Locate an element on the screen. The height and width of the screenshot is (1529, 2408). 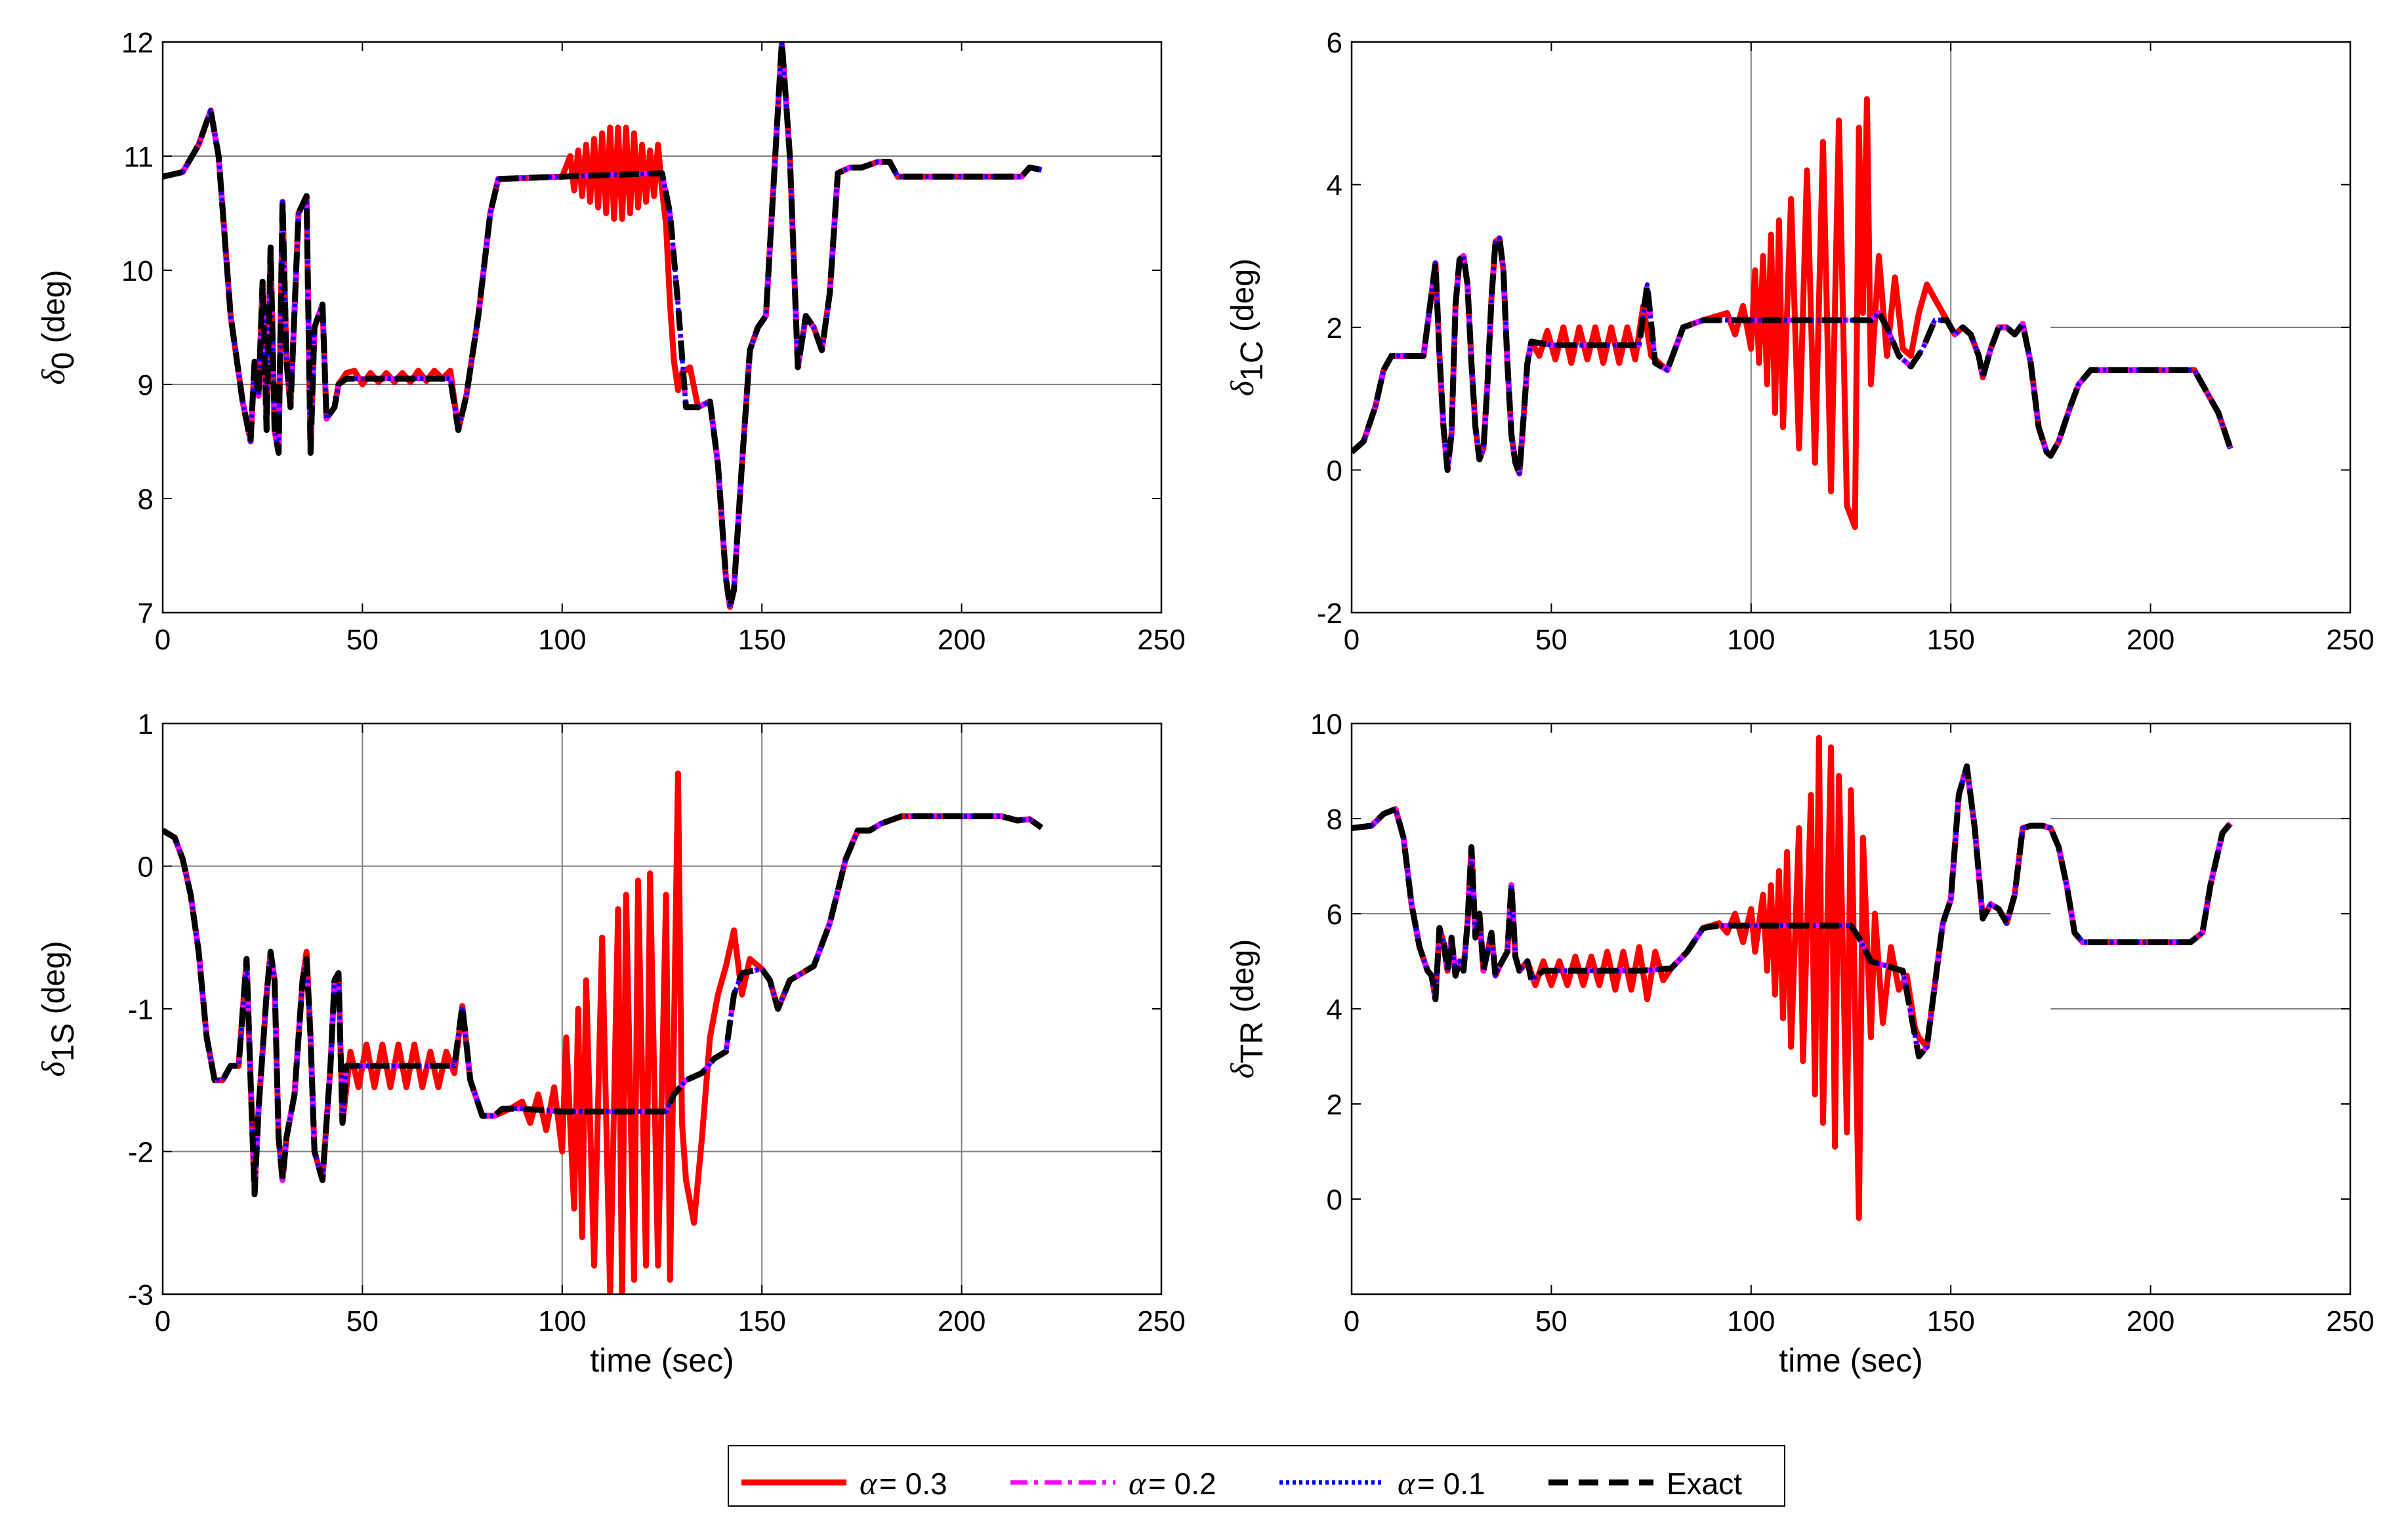
legend-label-alpha01: = 0.1 is located at coordinates (1451, 1484).